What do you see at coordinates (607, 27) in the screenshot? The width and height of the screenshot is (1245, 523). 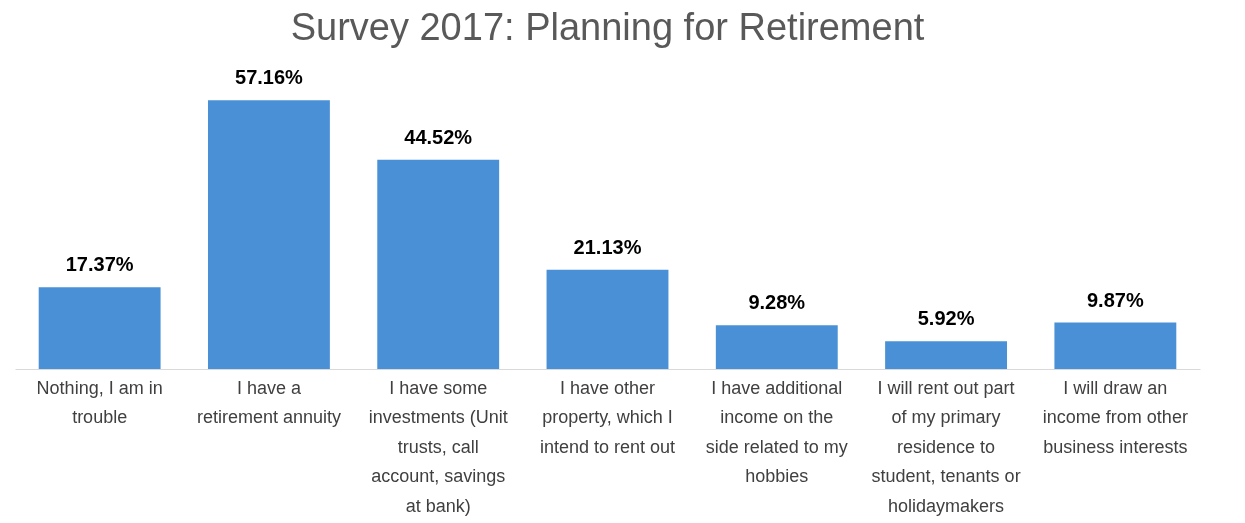 I see `chart-title: Survey 2017: Planning for Retirement` at bounding box center [607, 27].